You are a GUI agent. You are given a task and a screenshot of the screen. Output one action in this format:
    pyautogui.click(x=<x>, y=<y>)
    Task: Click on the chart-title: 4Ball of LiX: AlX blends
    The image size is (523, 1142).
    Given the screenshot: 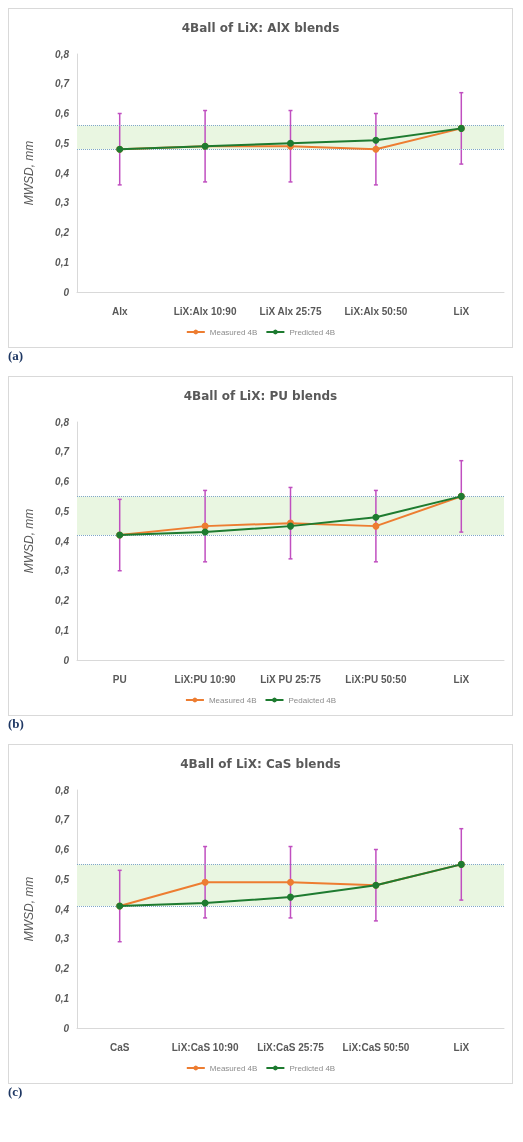 What is the action you would take?
    pyautogui.click(x=260, y=28)
    